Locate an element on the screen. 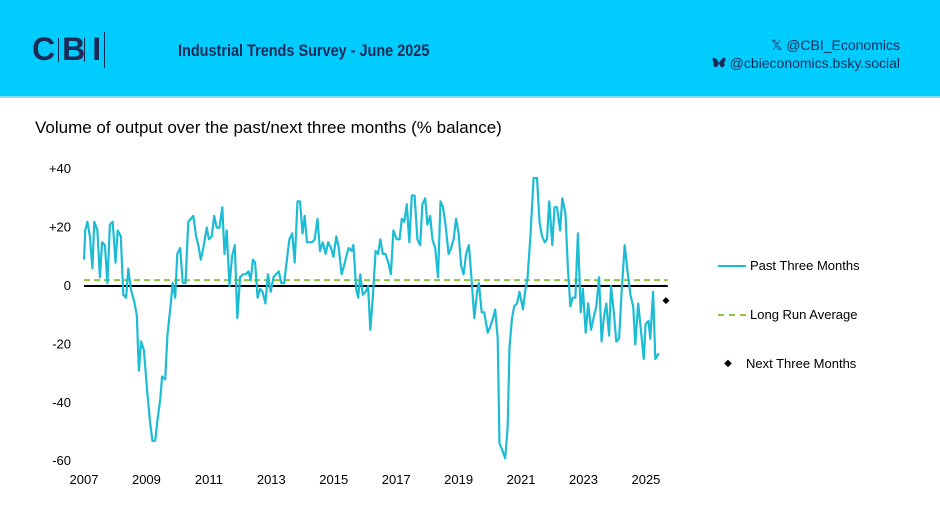  x-tick-label: 2023 is located at coordinates (583, 479).